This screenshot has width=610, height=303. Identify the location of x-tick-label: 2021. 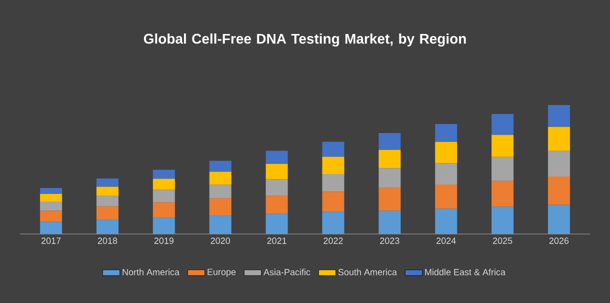
(276, 241).